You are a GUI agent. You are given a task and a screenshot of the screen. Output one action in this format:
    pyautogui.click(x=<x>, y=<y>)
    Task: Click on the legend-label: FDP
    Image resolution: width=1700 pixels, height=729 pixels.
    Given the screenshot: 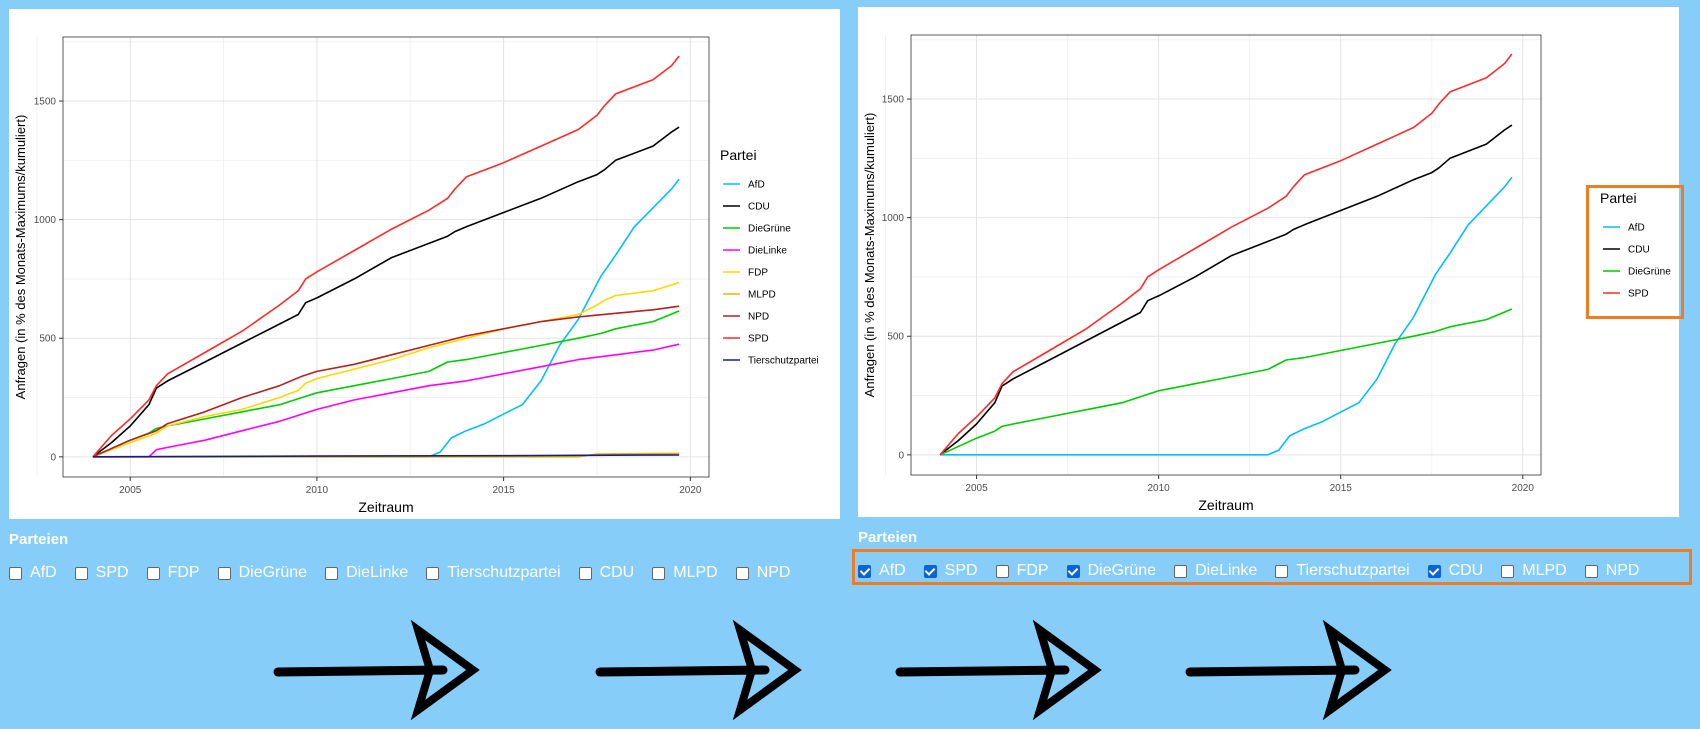 What is the action you would take?
    pyautogui.click(x=758, y=273)
    